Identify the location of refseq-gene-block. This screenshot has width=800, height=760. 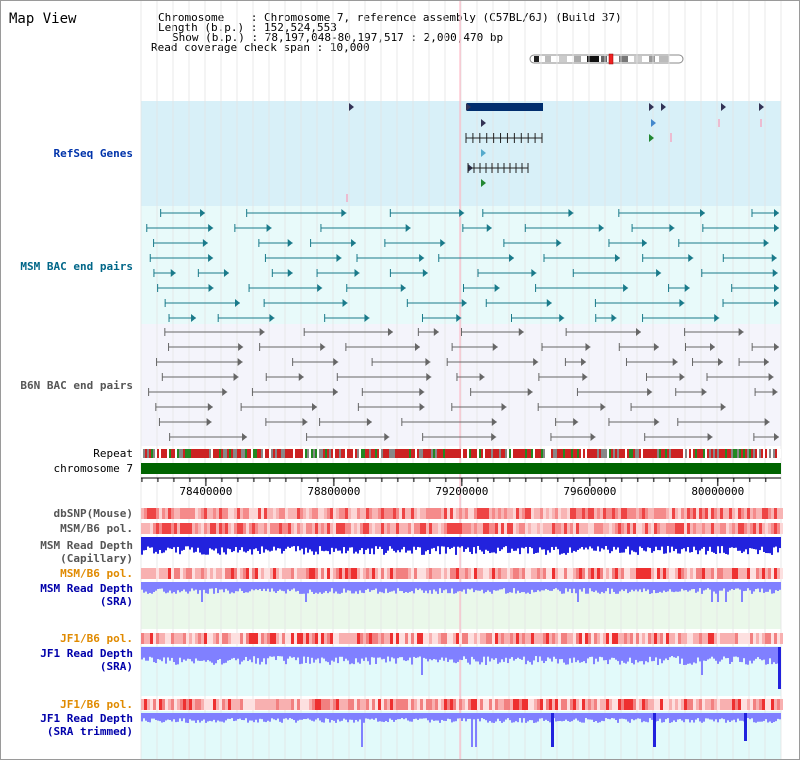
(505, 107).